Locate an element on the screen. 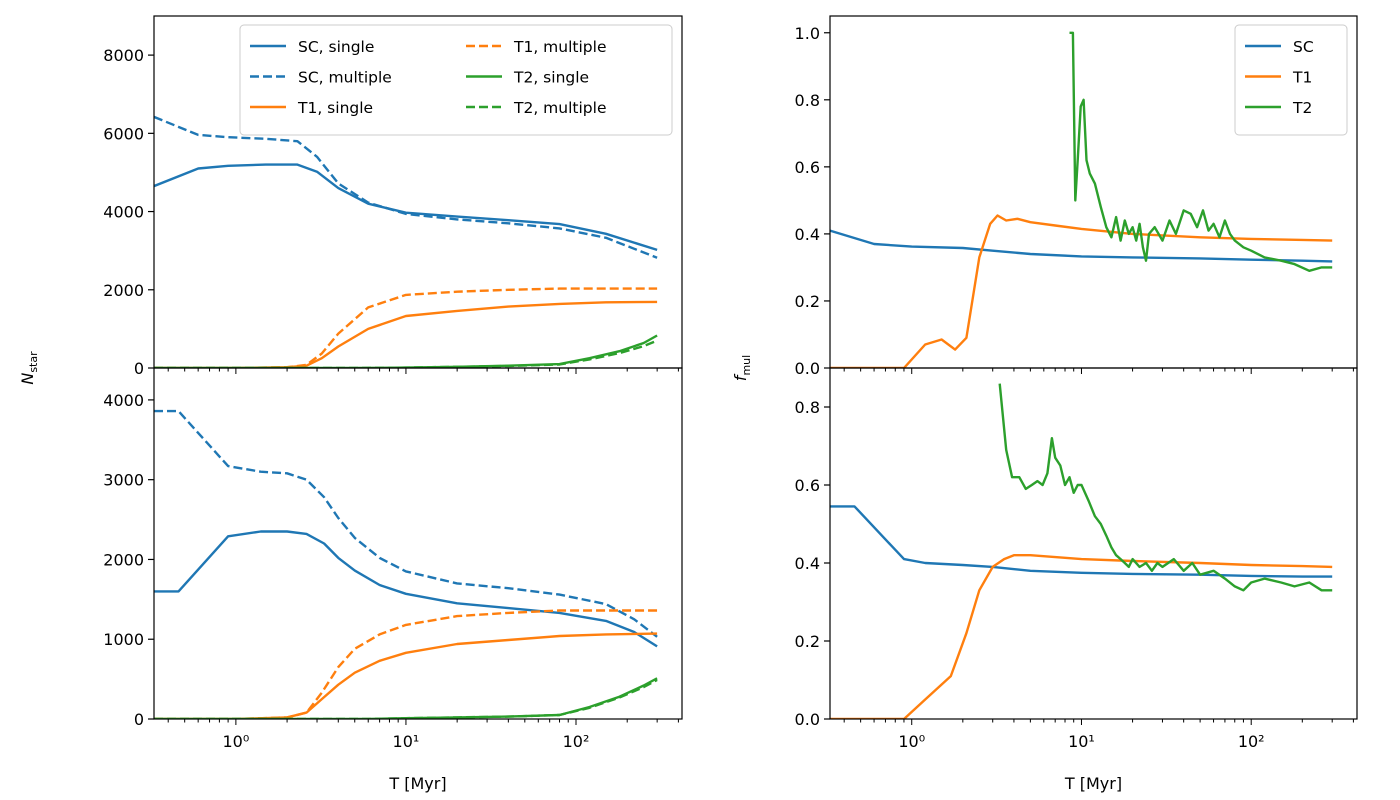 This screenshot has height=800, width=1400. nstar-top-legend-box is located at coordinates (456, 80).